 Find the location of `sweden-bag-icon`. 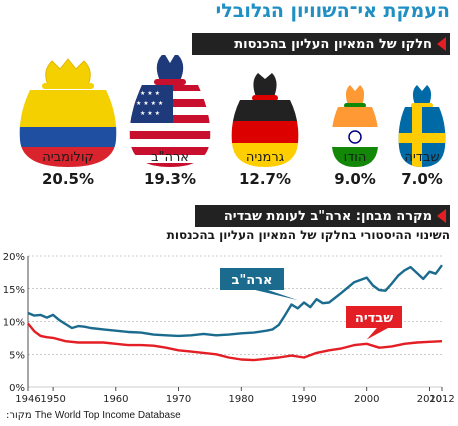

sweden-bag-icon is located at coordinates (422, 126).